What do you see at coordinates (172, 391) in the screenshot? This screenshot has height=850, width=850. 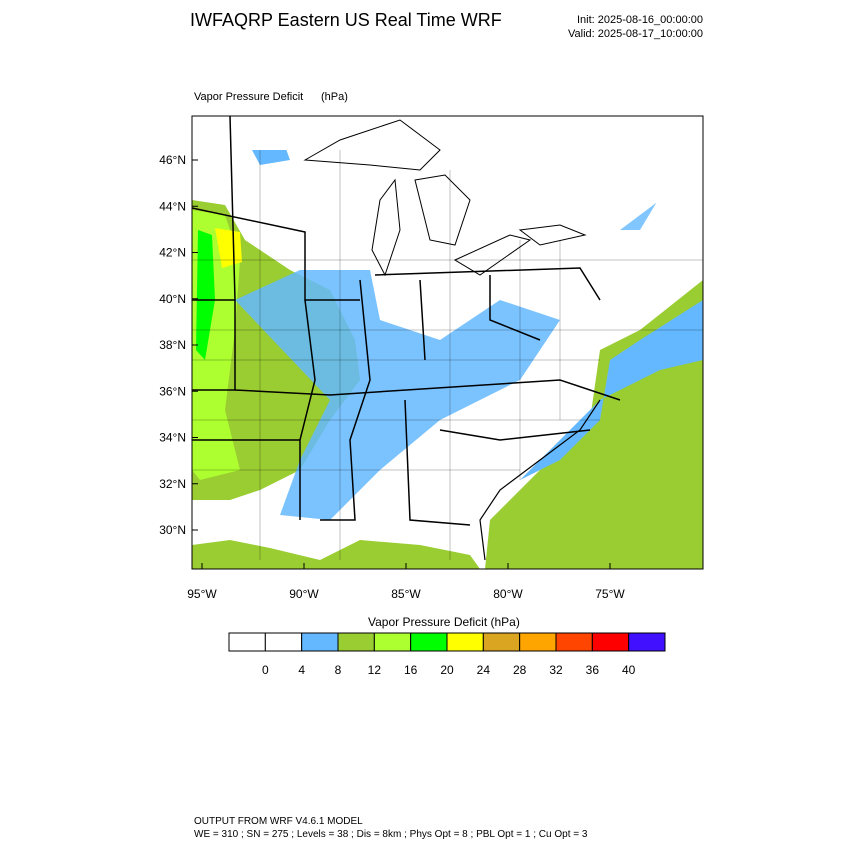 I see `lat-label: 36°N` at bounding box center [172, 391].